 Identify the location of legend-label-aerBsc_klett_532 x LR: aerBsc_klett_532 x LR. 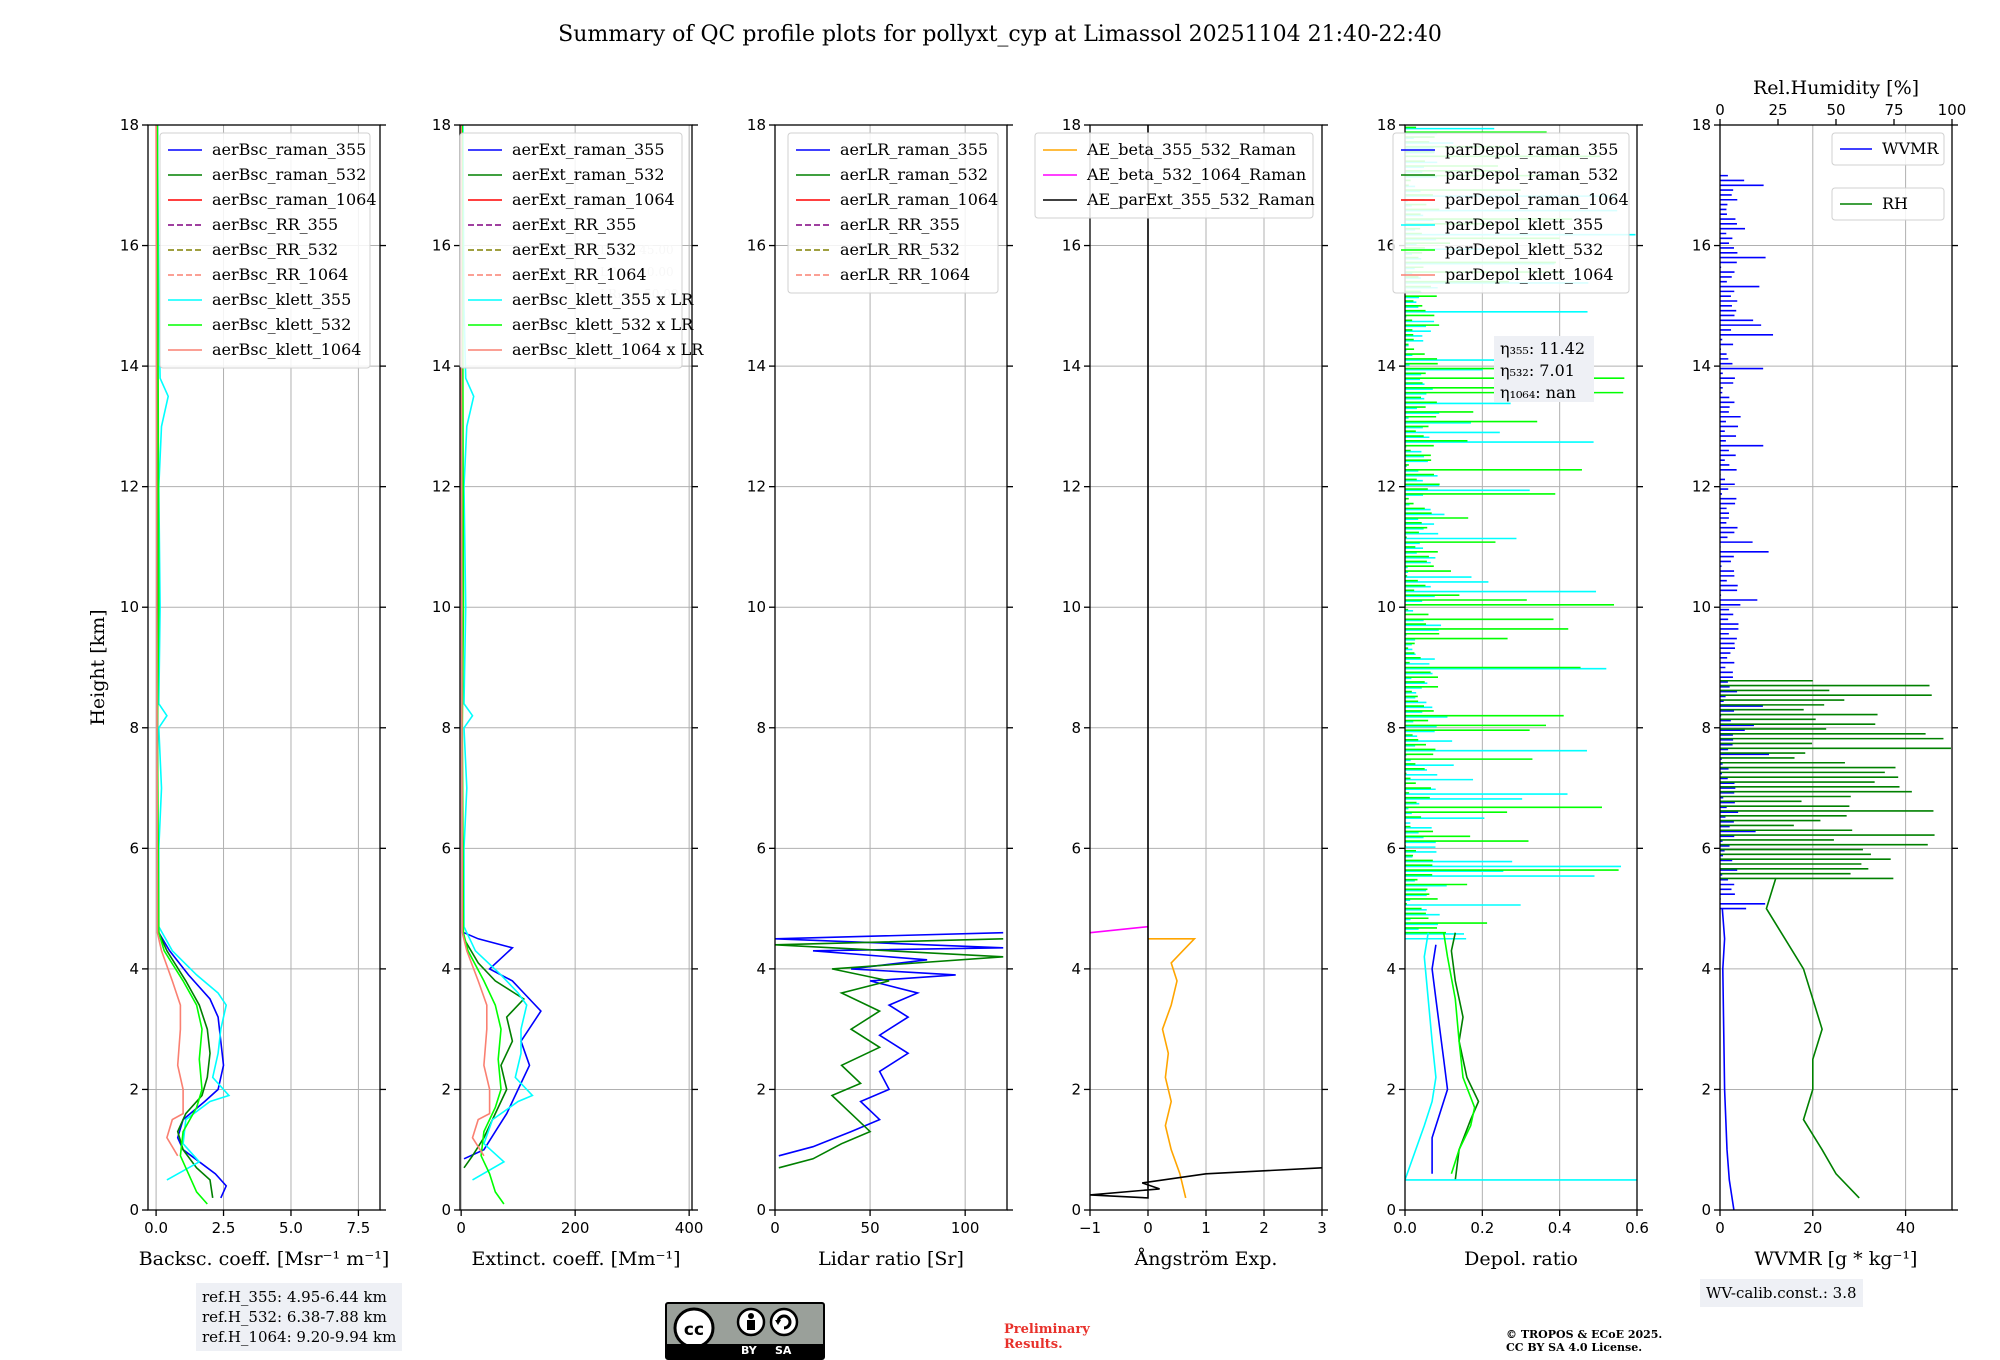
(603, 324).